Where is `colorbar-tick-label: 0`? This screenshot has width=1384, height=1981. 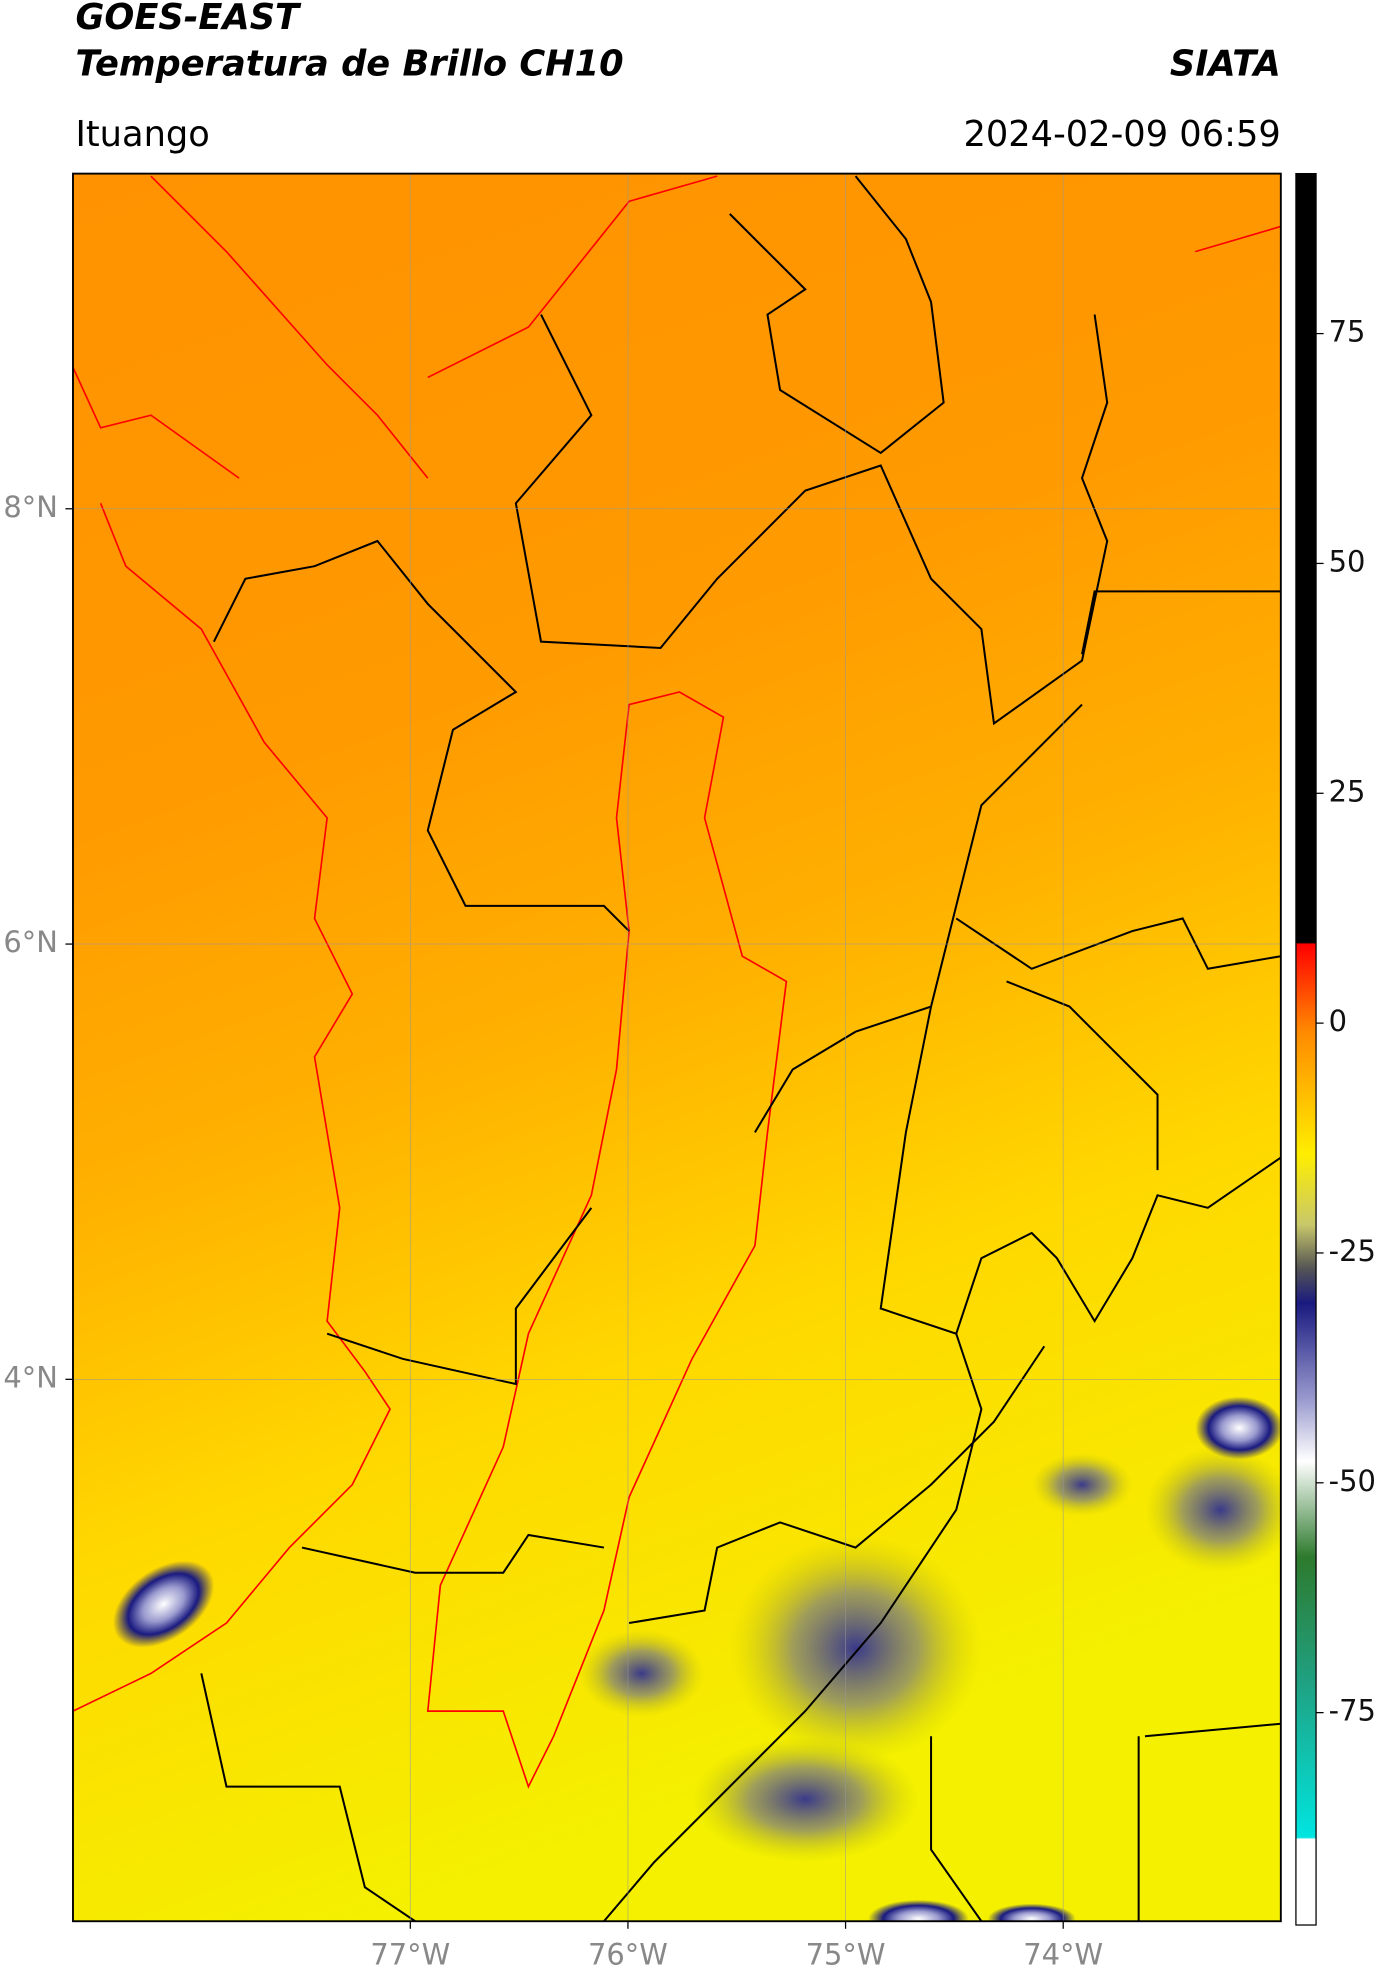
colorbar-tick-label: 0 is located at coordinates (1338, 1021).